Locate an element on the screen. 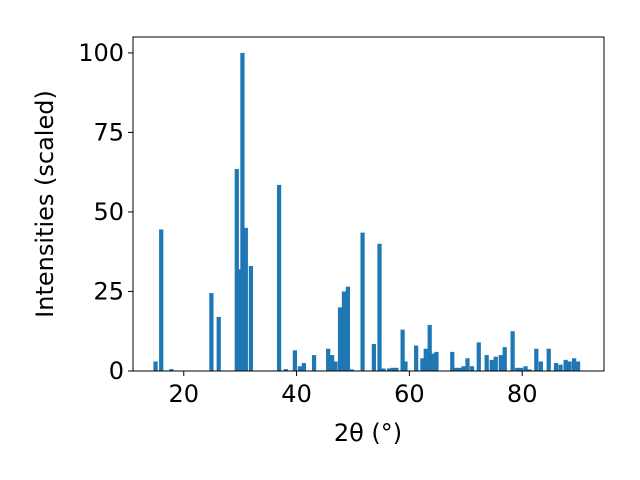  y-tick-label: 50 is located at coordinates (108, 212).